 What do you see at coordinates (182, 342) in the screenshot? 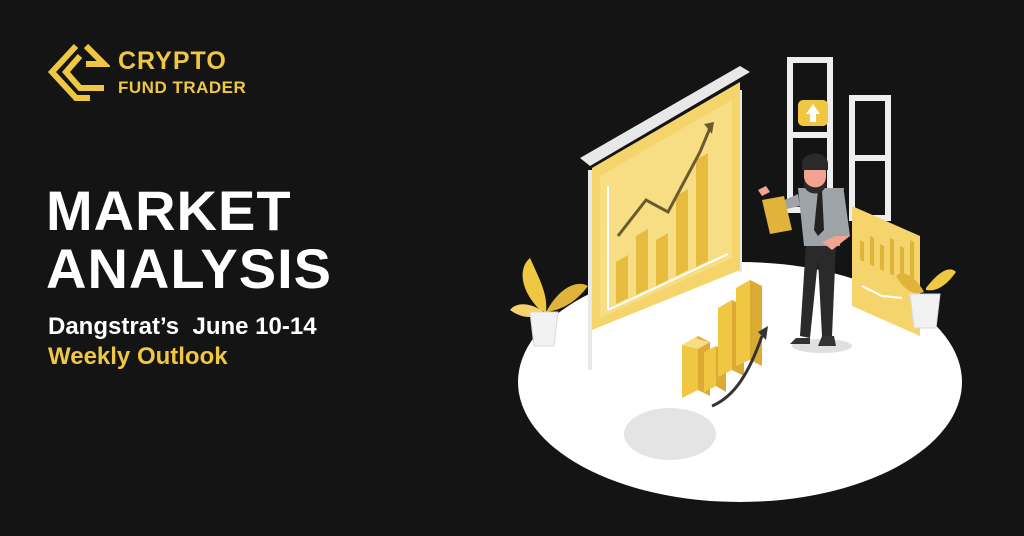
I see `subtitle: Dangstrat’s June 10-14 Weekly Outlook` at bounding box center [182, 342].